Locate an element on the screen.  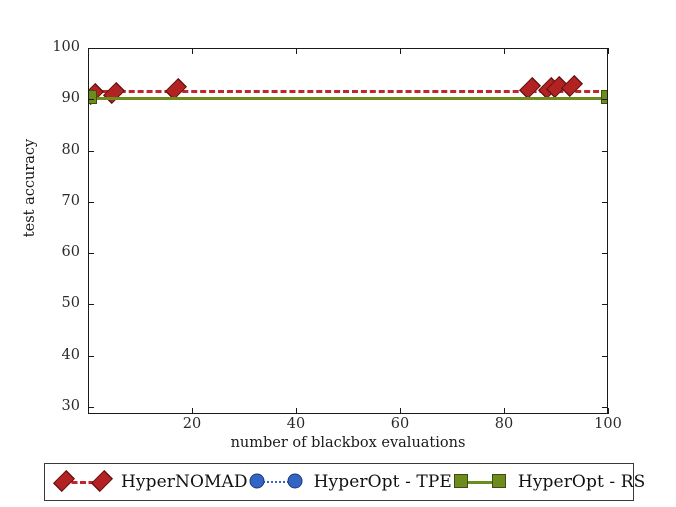
y-tick-label: 50 is located at coordinates (70, 303).